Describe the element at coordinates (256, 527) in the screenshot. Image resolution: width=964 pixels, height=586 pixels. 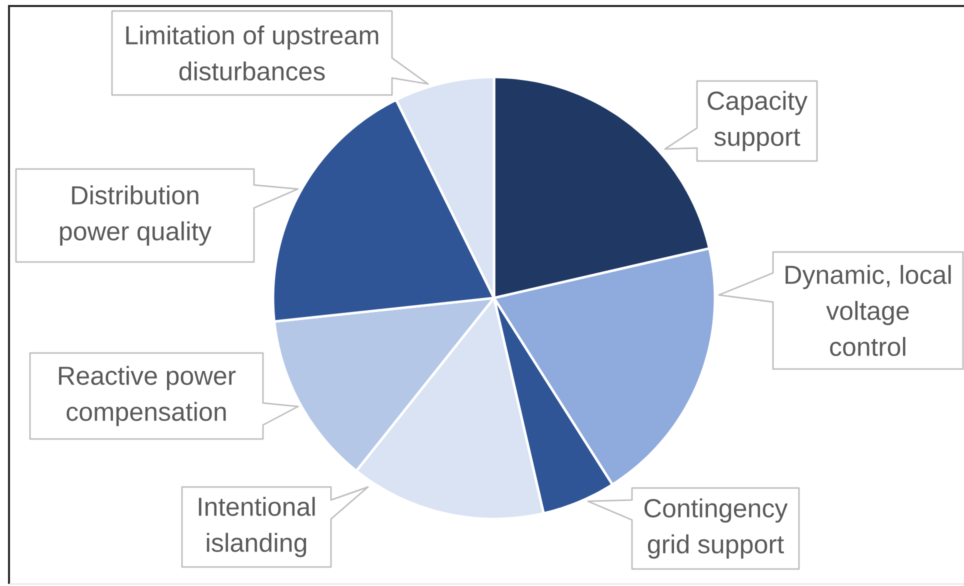
I see `slice-label: Intentional islanding` at that location.